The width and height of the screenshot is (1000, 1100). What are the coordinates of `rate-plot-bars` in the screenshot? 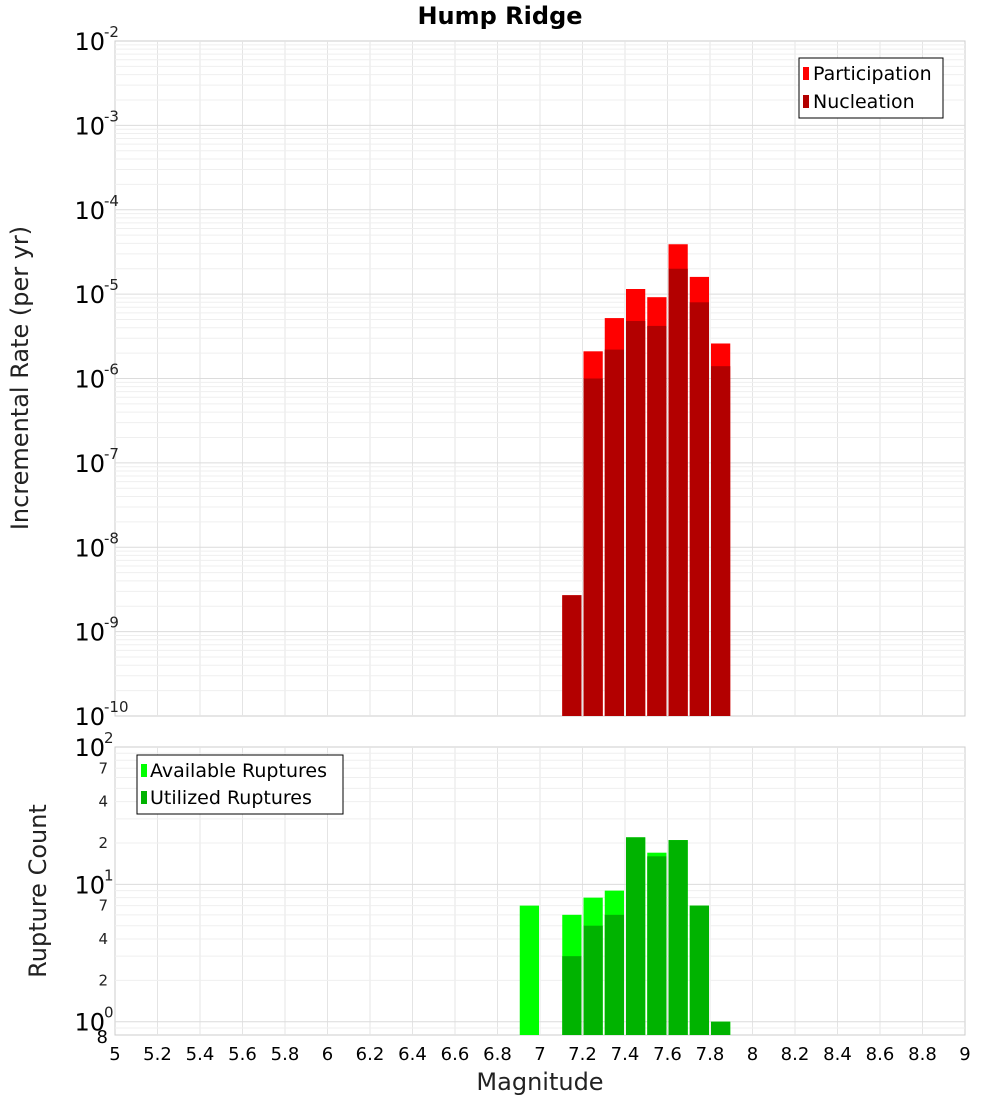 It's located at (646, 480).